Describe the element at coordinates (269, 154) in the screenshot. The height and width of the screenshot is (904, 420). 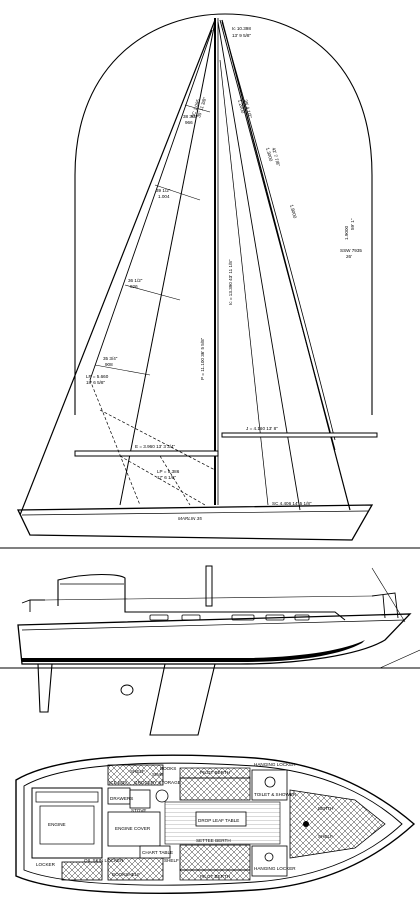
I see `upper-mark-3: 1.3000` at that location.